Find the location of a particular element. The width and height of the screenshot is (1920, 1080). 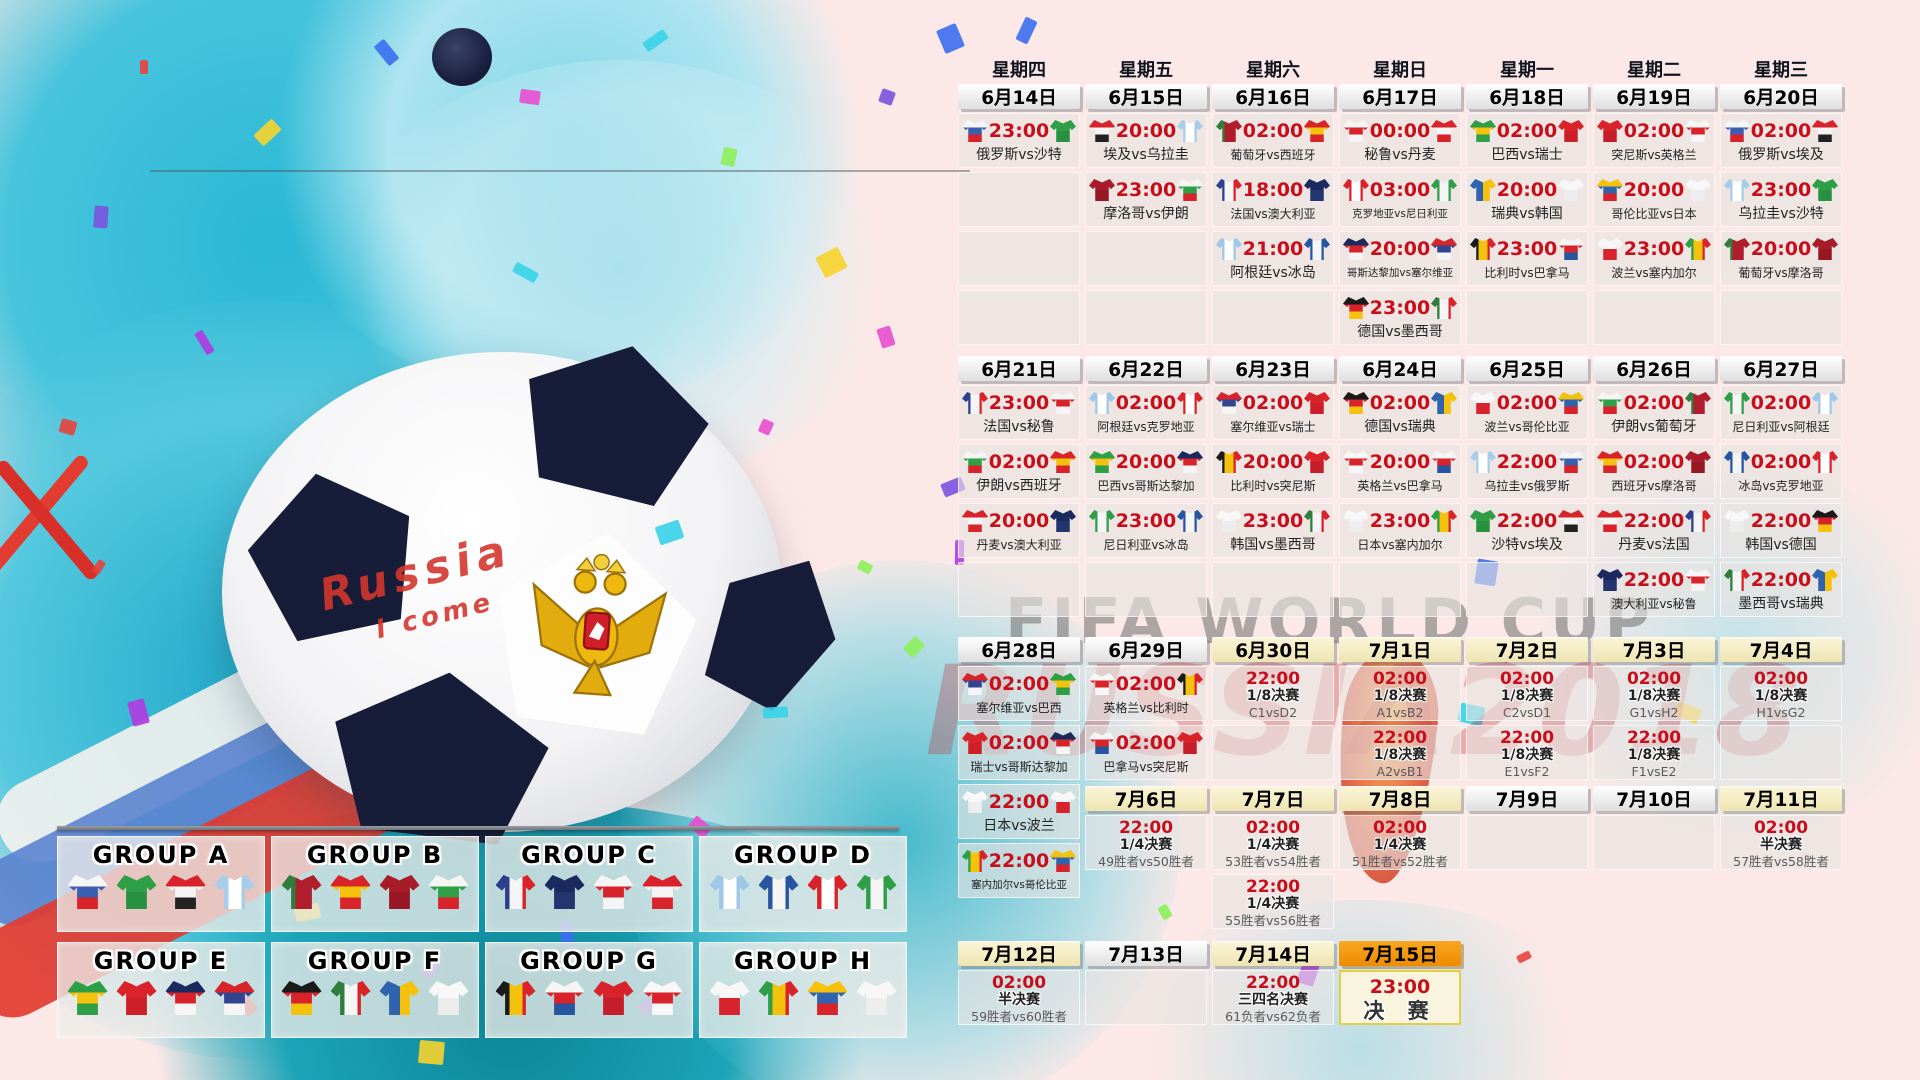

match-teams: 法国vs秘鲁 is located at coordinates (1019, 427).